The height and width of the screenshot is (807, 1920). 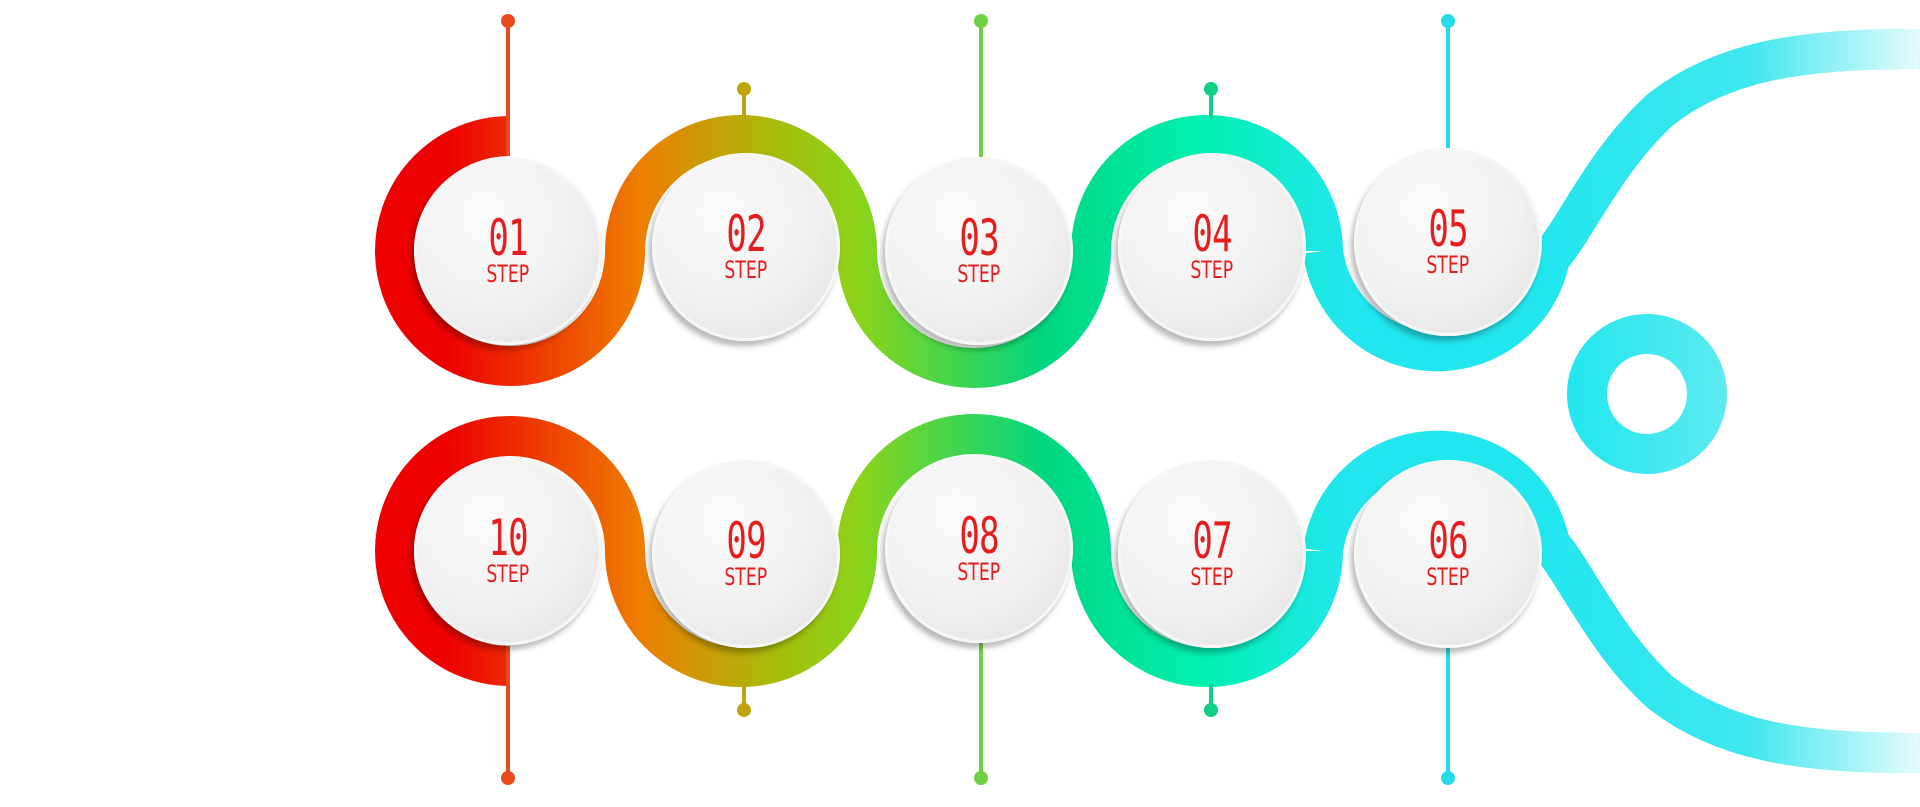 I want to click on big-arc-top, so click(x=1727, y=150).